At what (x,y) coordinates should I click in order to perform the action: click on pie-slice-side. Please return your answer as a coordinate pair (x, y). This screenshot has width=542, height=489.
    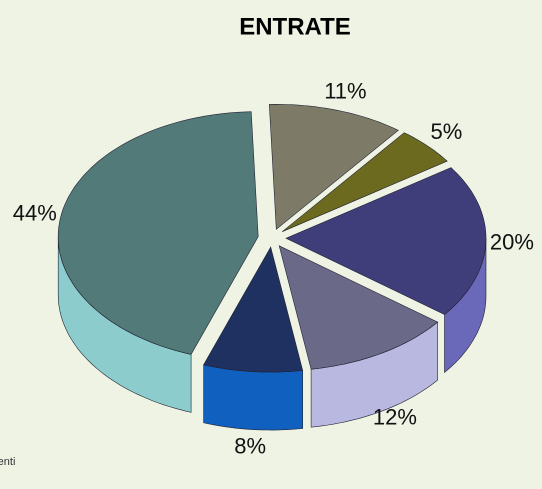
    Looking at the image, I should click on (253, 397).